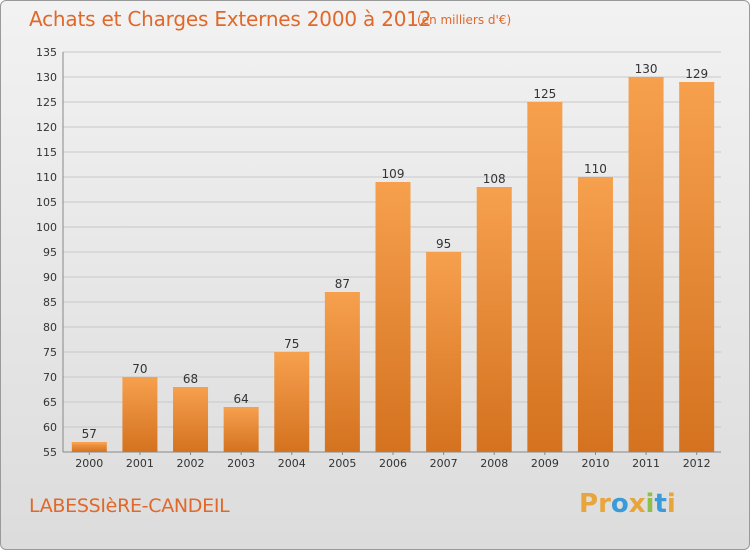 This screenshot has width=750, height=550. I want to click on logo-letter: P, so click(589, 504).